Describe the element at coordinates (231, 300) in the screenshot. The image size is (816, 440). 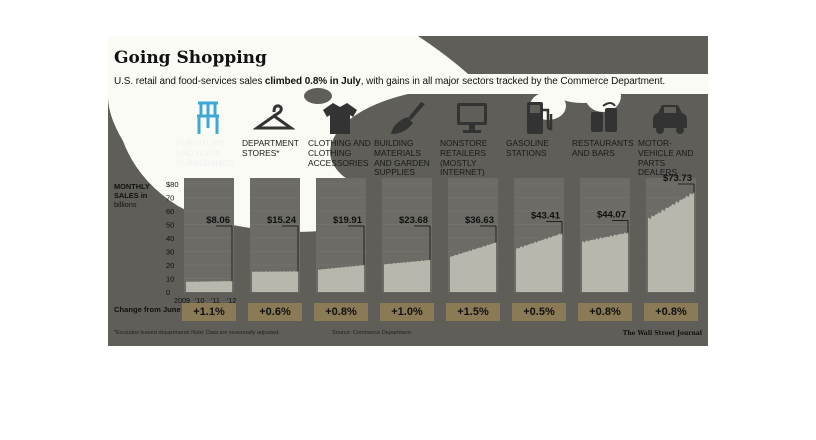
I see `x-tick-label: '12` at that location.